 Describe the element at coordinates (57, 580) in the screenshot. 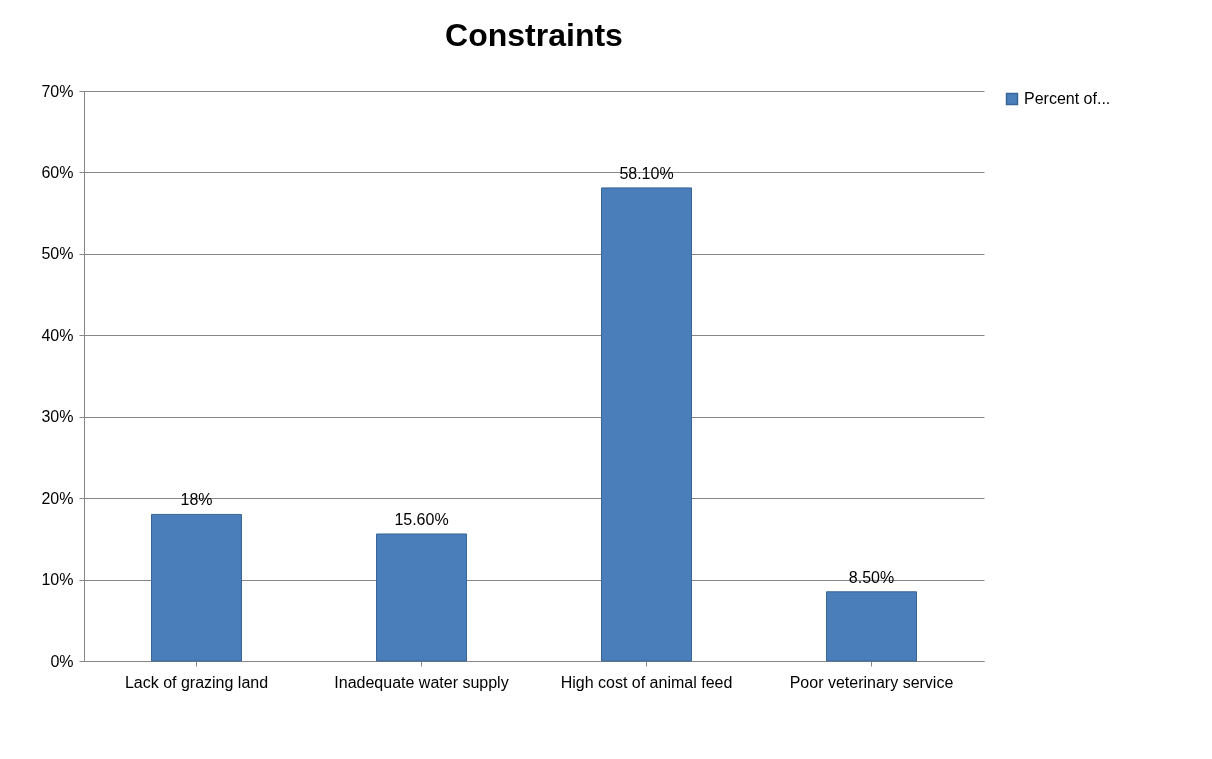

I see `y-tick-label: 10%` at that location.